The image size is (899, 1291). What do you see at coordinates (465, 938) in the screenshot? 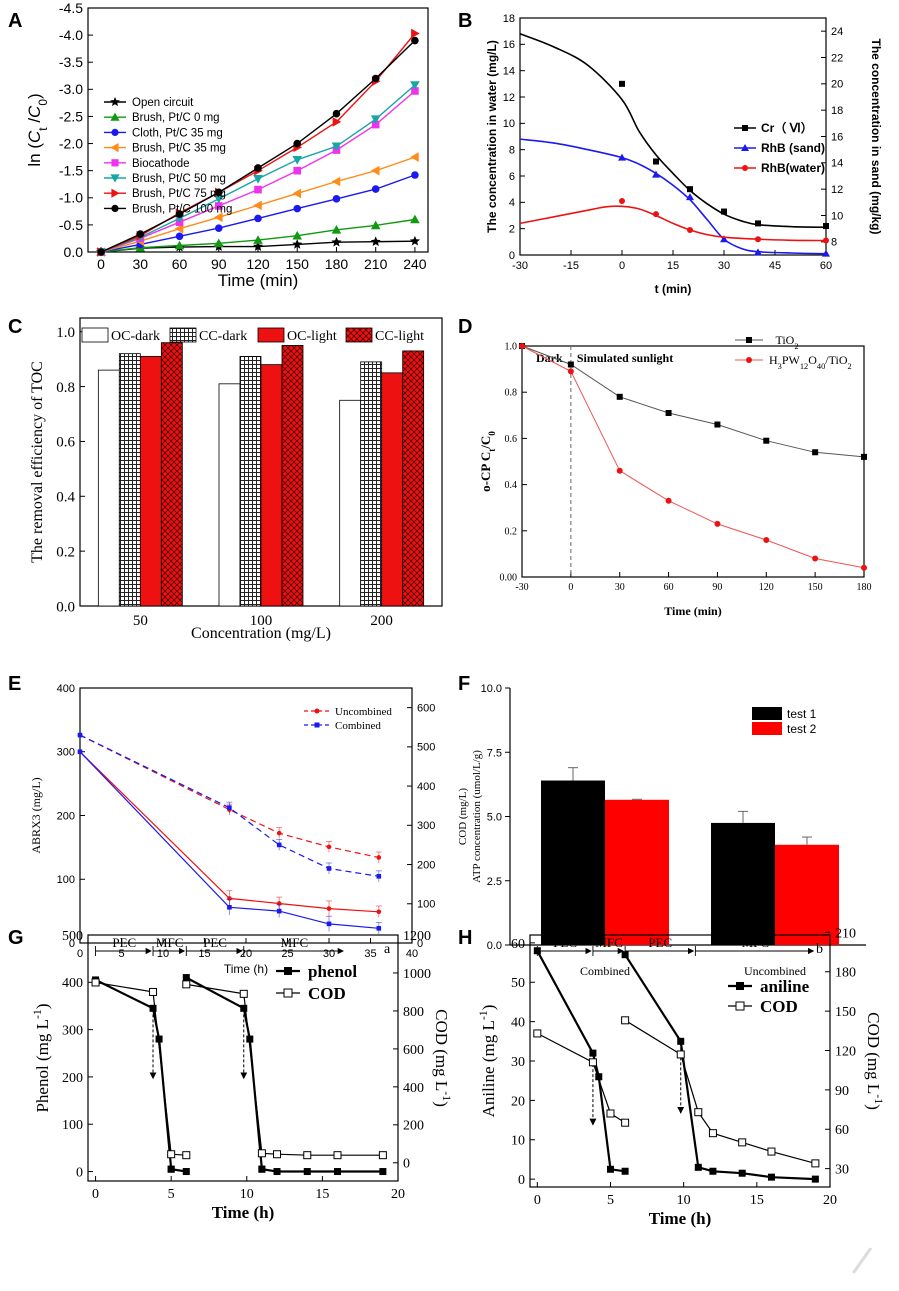
I see `panel-letter-h: H` at bounding box center [465, 938].